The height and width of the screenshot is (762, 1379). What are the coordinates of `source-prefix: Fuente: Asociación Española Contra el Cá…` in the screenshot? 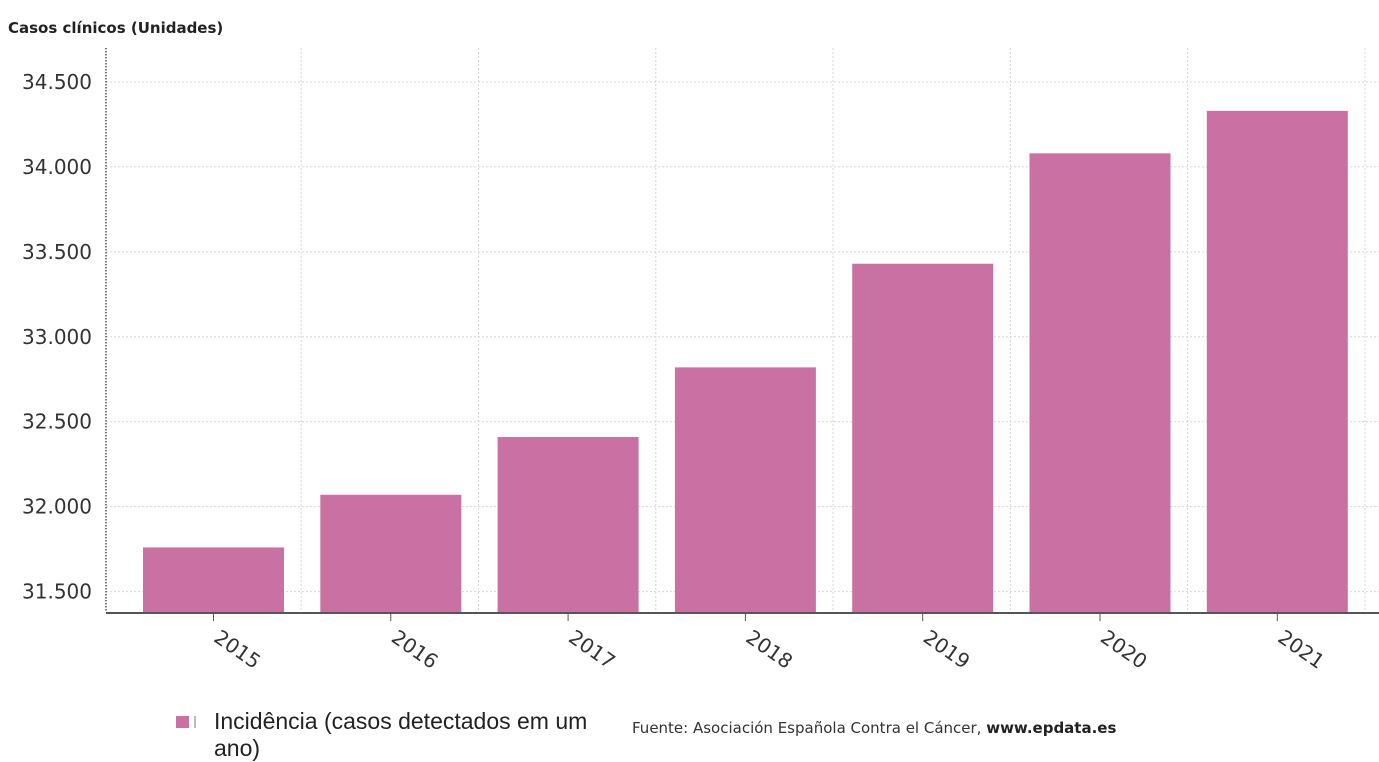 It's located at (809, 728).